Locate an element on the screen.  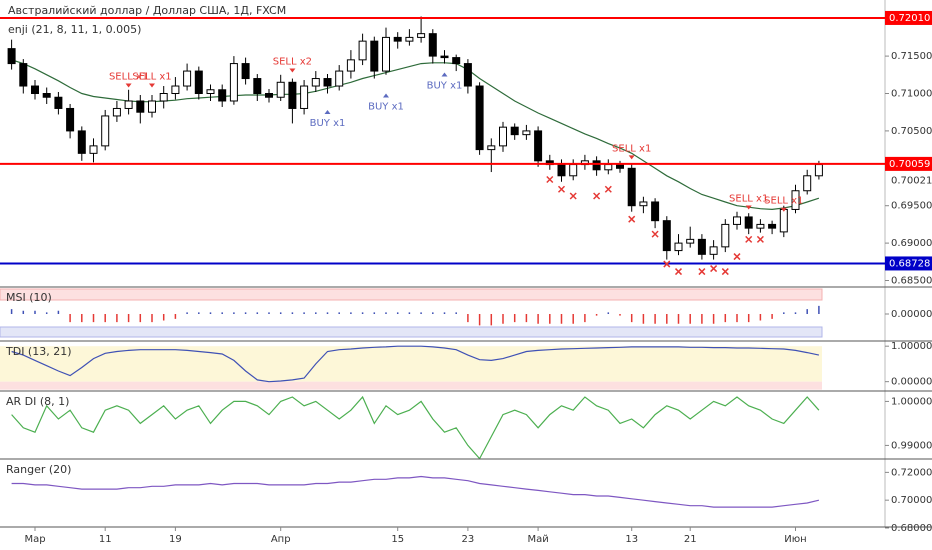
level-label: 0.68728 is located at coordinates (909, 263).